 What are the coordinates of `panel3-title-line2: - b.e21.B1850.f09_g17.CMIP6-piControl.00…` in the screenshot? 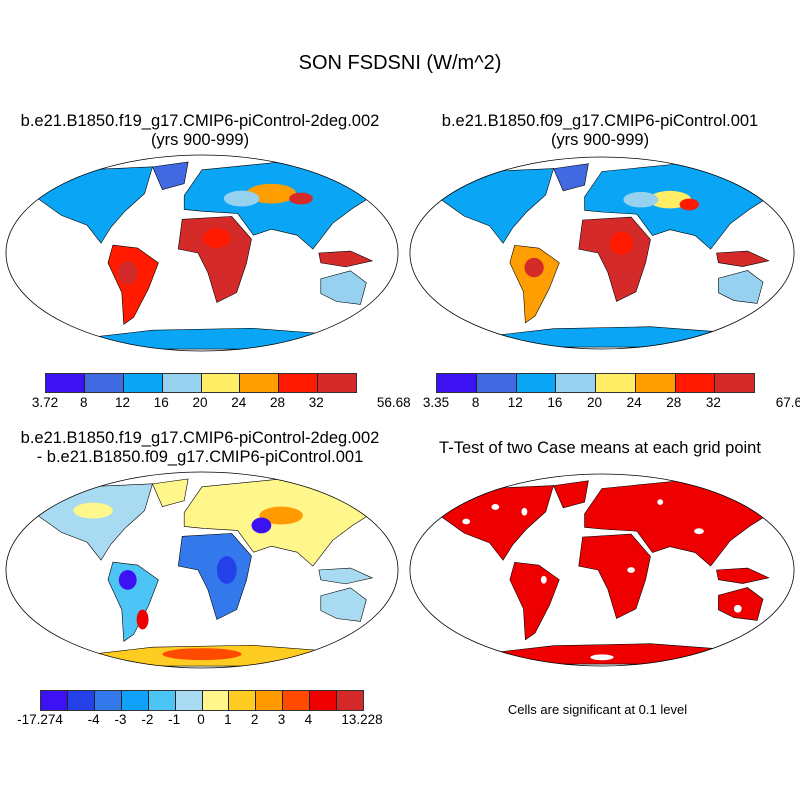 It's located at (200, 457).